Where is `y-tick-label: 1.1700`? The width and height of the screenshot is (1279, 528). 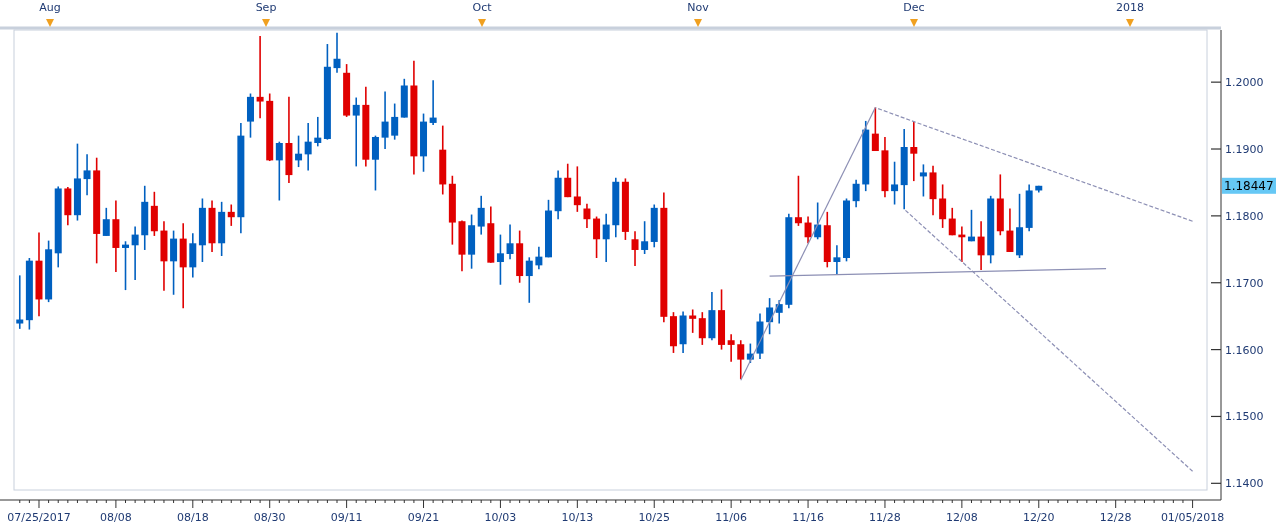
y-tick-label: 1.1700 is located at coordinates (1244, 283).